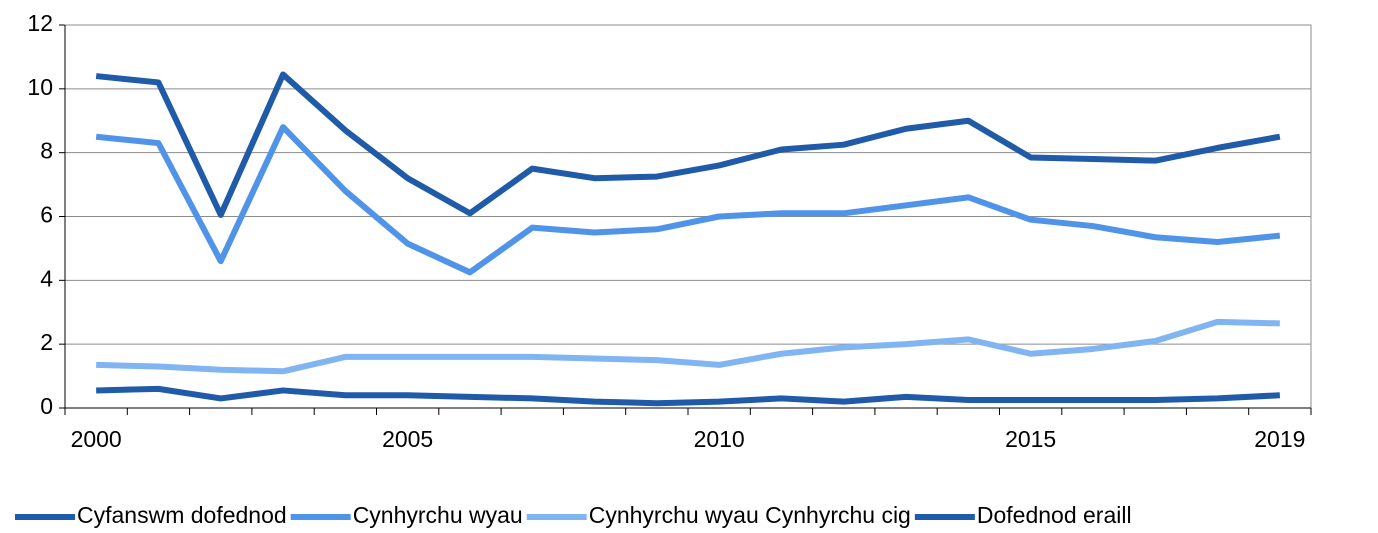 The image size is (1378, 533). Describe the element at coordinates (750, 515) in the screenshot. I see `legend-label: Cynhyrchu wyau Cynhyrchu cig` at that location.